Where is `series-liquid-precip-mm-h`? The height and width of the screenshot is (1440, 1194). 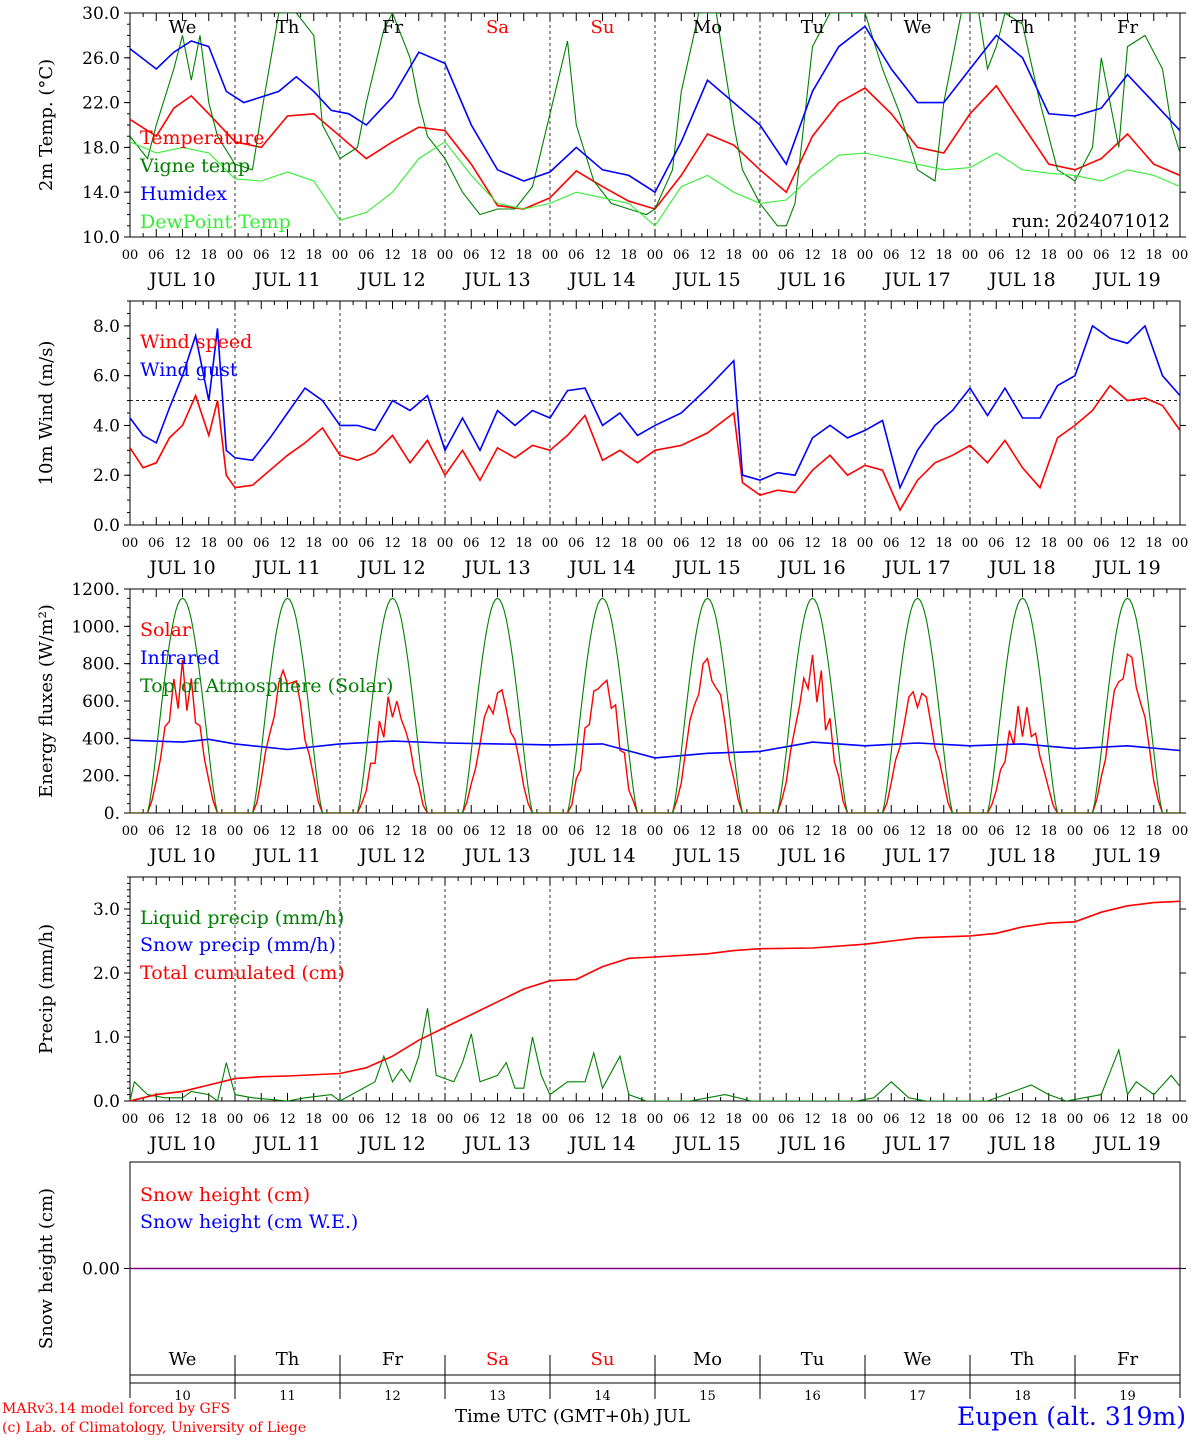 series-liquid-precip-mm-h is located at coordinates (655, 1054).